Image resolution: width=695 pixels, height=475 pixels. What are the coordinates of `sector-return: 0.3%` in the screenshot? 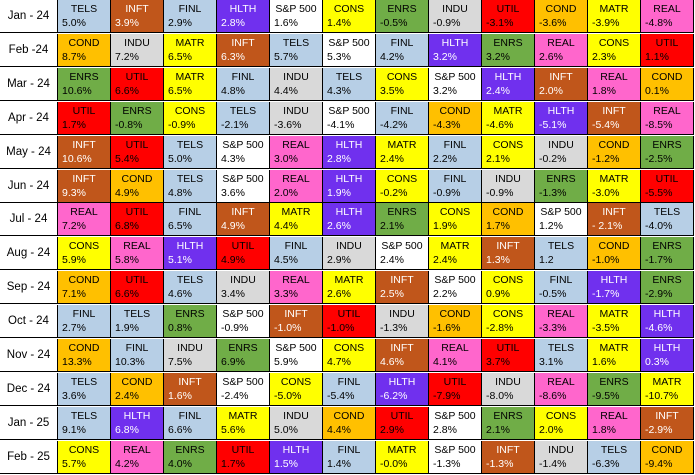 It's located at (657, 362).